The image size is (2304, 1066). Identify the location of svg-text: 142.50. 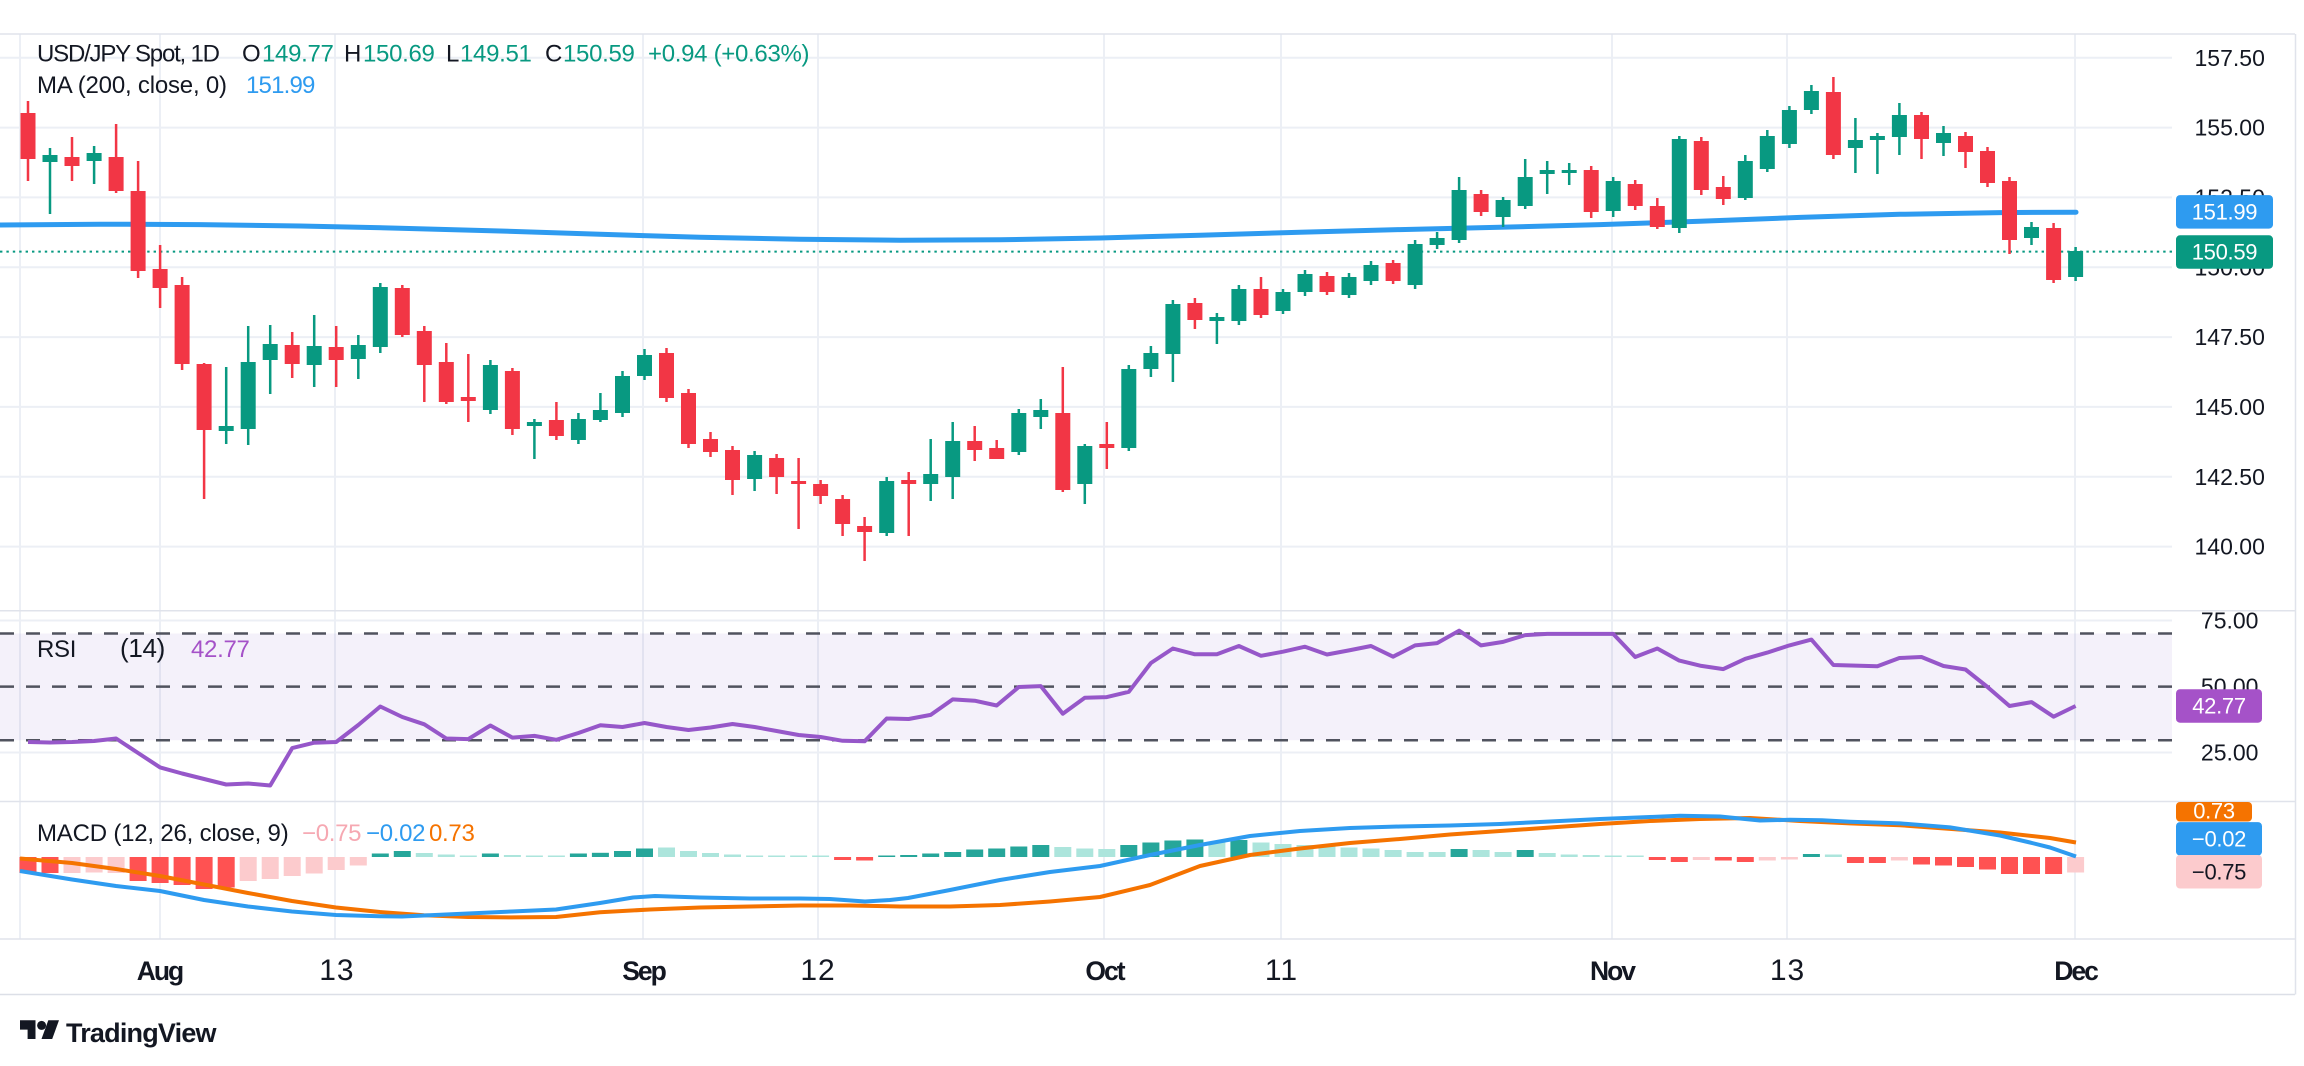
(2230, 477).